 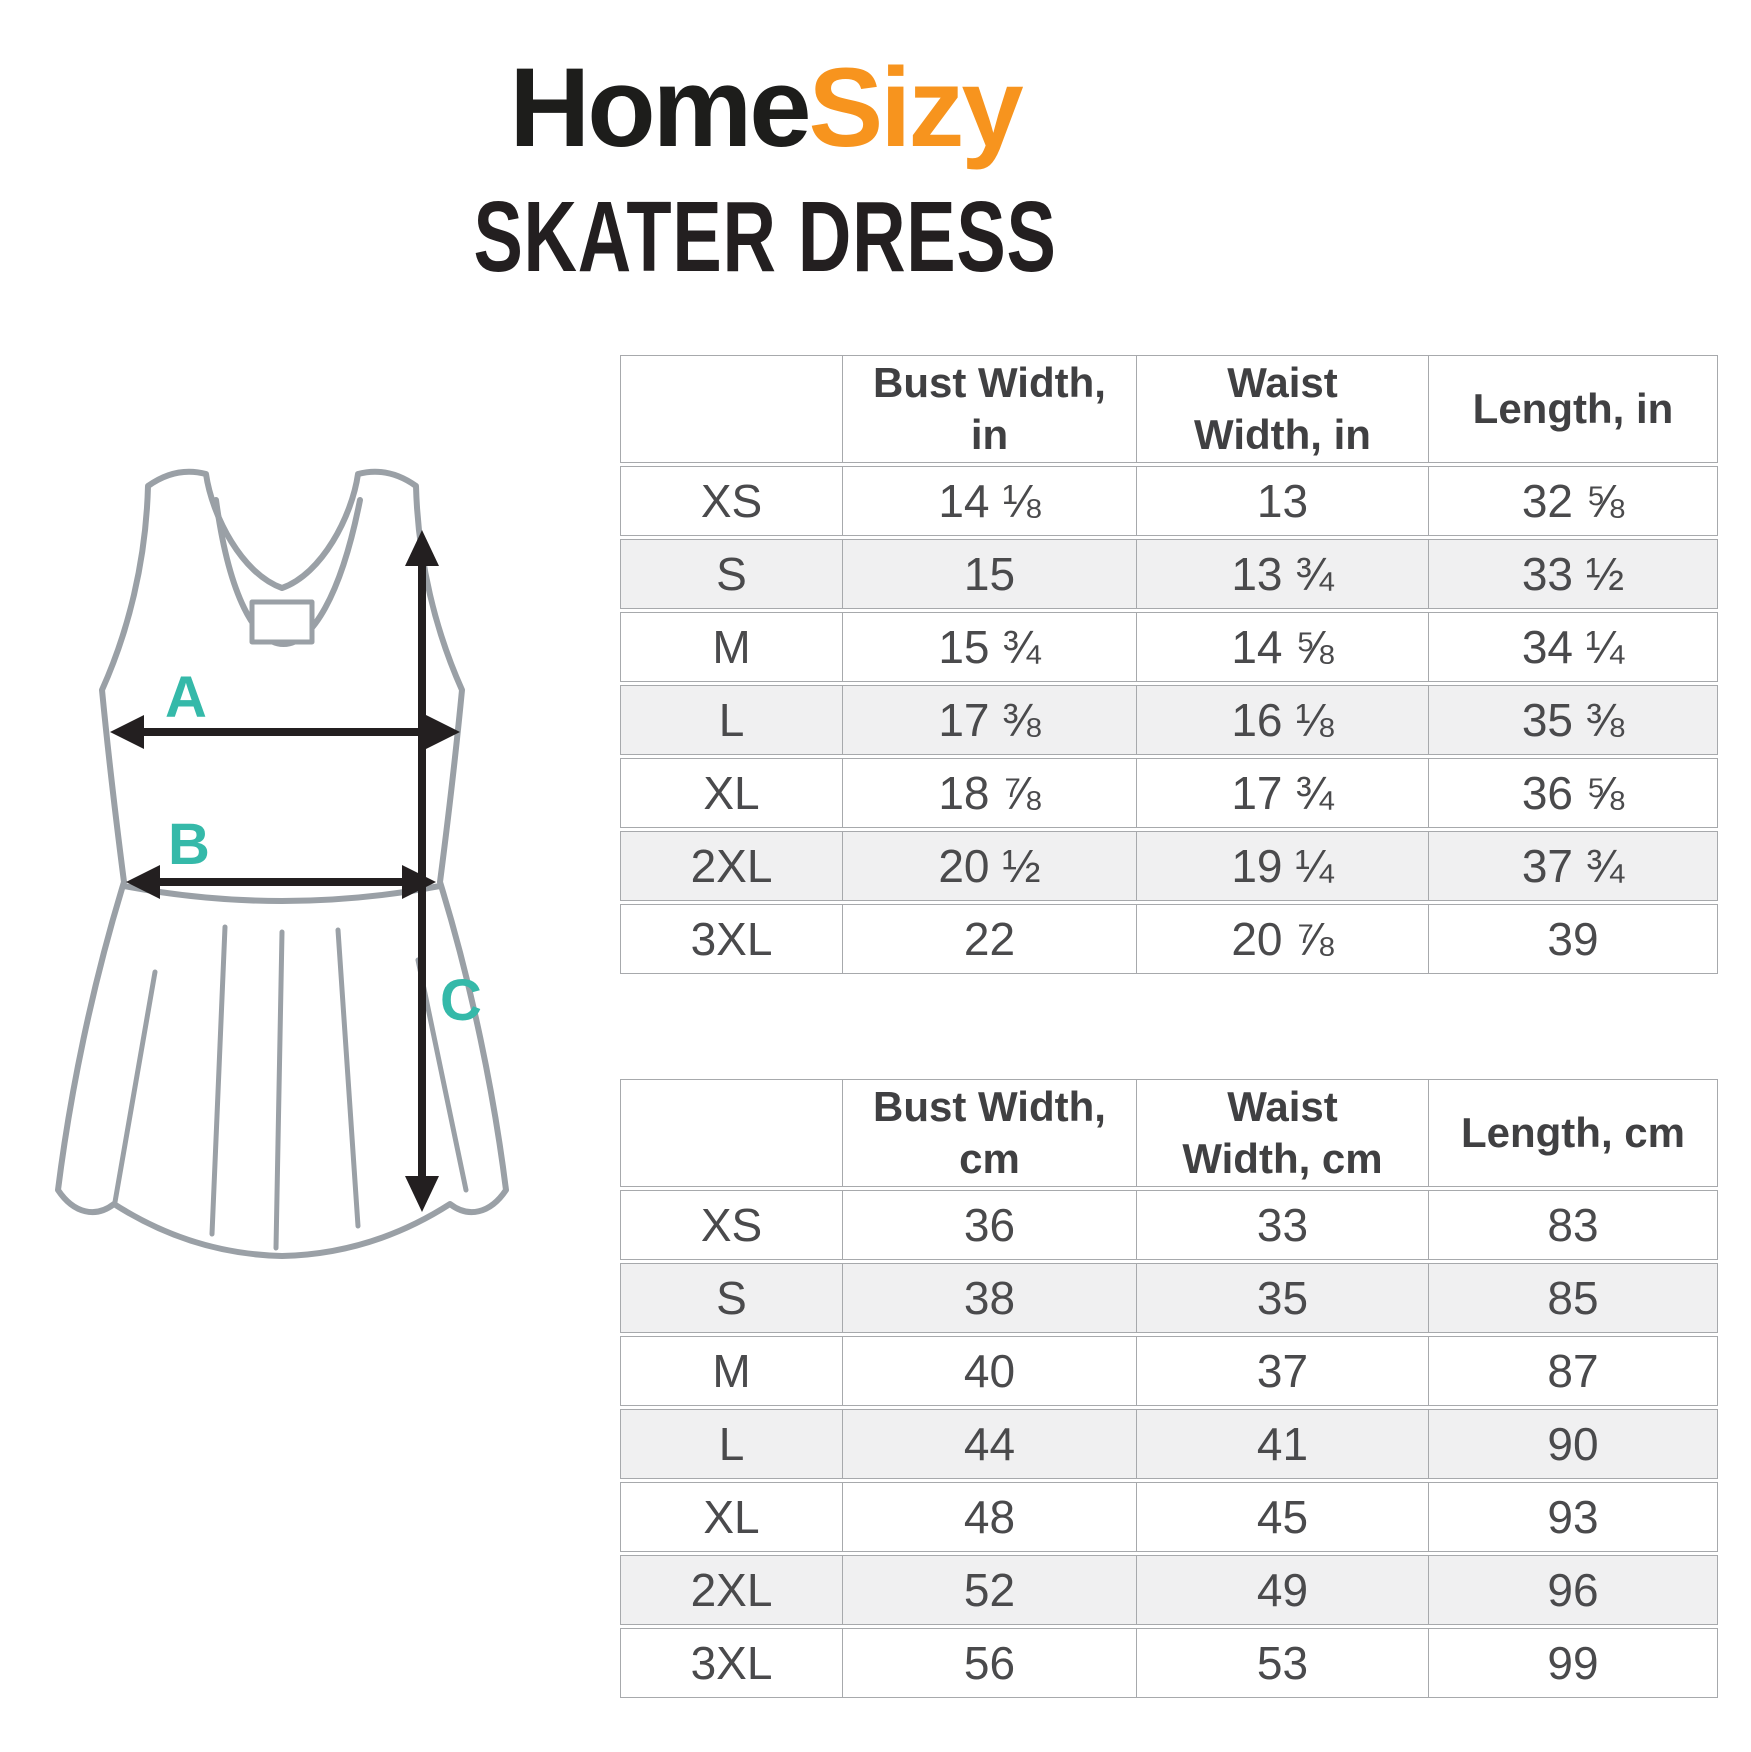 What do you see at coordinates (1282, 1517) in the screenshot?
I see `value-cell: 45` at bounding box center [1282, 1517].